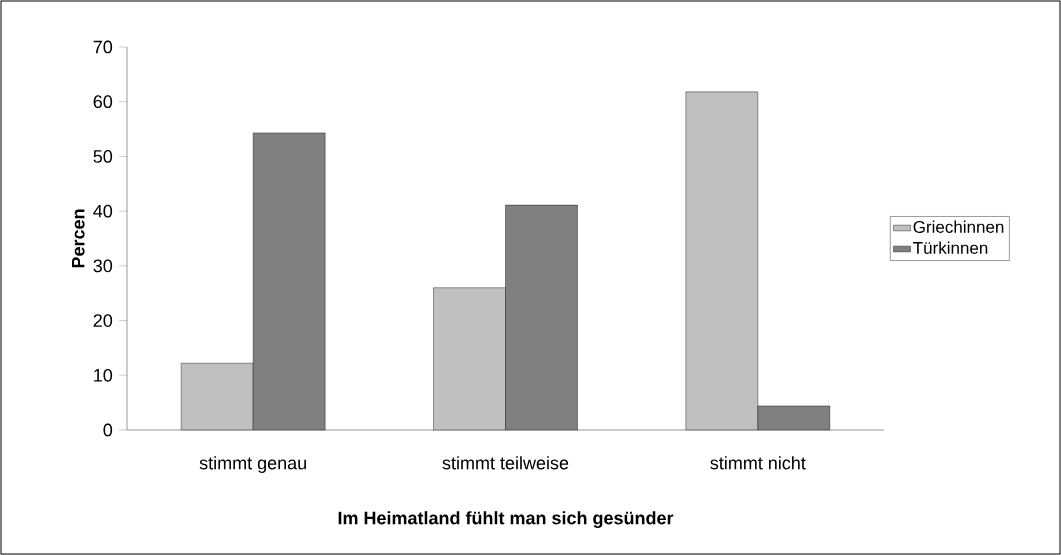 The image size is (1061, 555). I want to click on x-axis-title: Im Heimatland fühlt man sich gesünder, so click(506, 520).